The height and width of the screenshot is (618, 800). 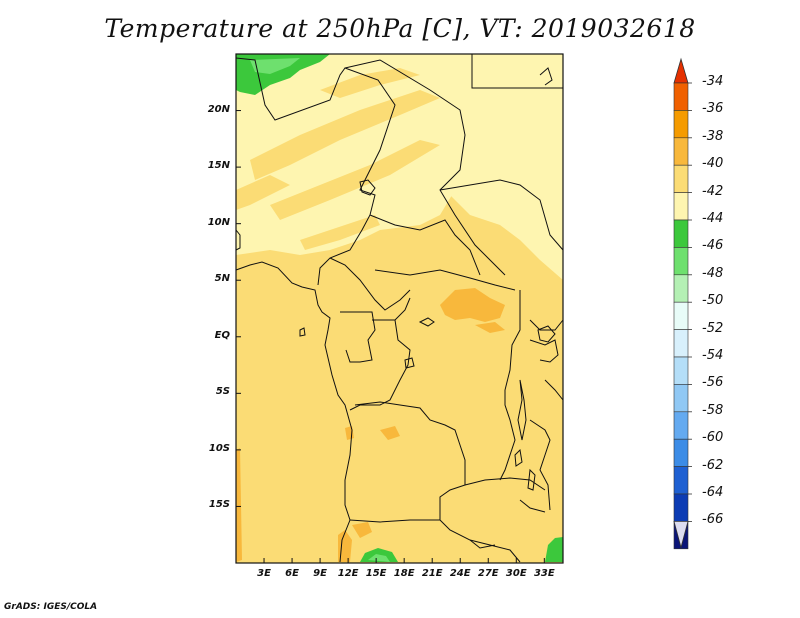 I want to click on colorbar-label: -60, so click(x=713, y=438).